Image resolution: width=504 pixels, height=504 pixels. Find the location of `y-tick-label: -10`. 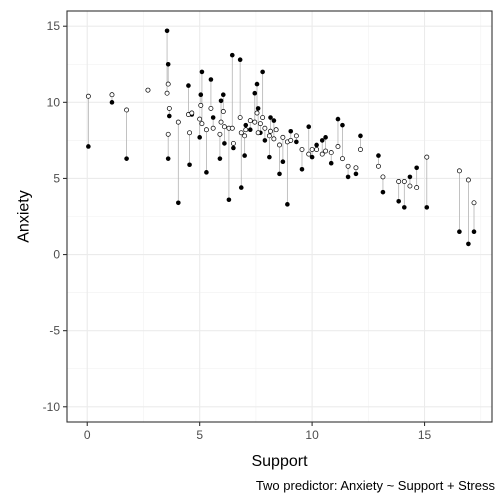

y-tick-label: -10 is located at coordinates (52, 407).